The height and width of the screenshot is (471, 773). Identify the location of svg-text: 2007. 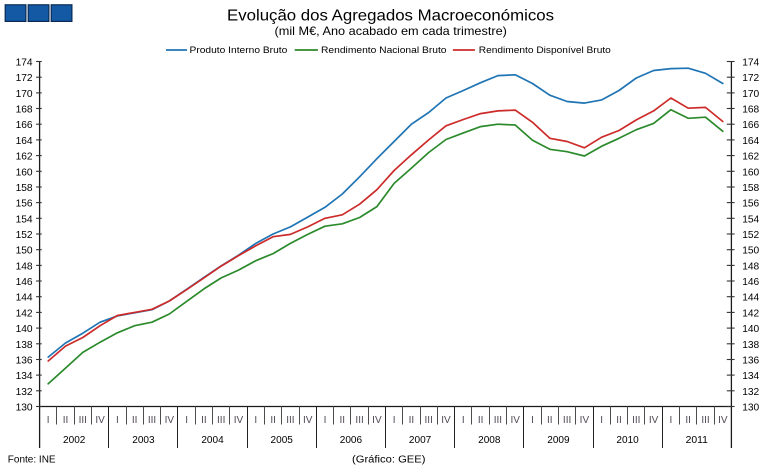
(420, 440).